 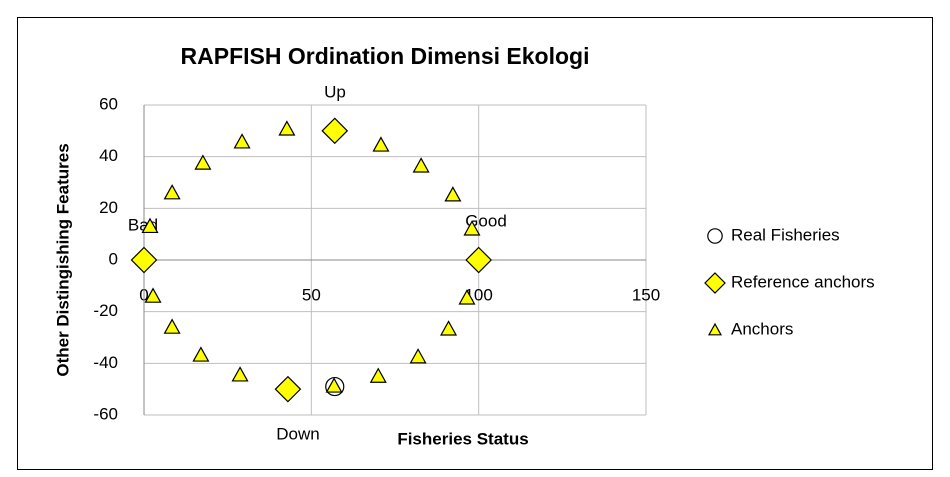 I want to click on annotation: Up, so click(x=335, y=91).